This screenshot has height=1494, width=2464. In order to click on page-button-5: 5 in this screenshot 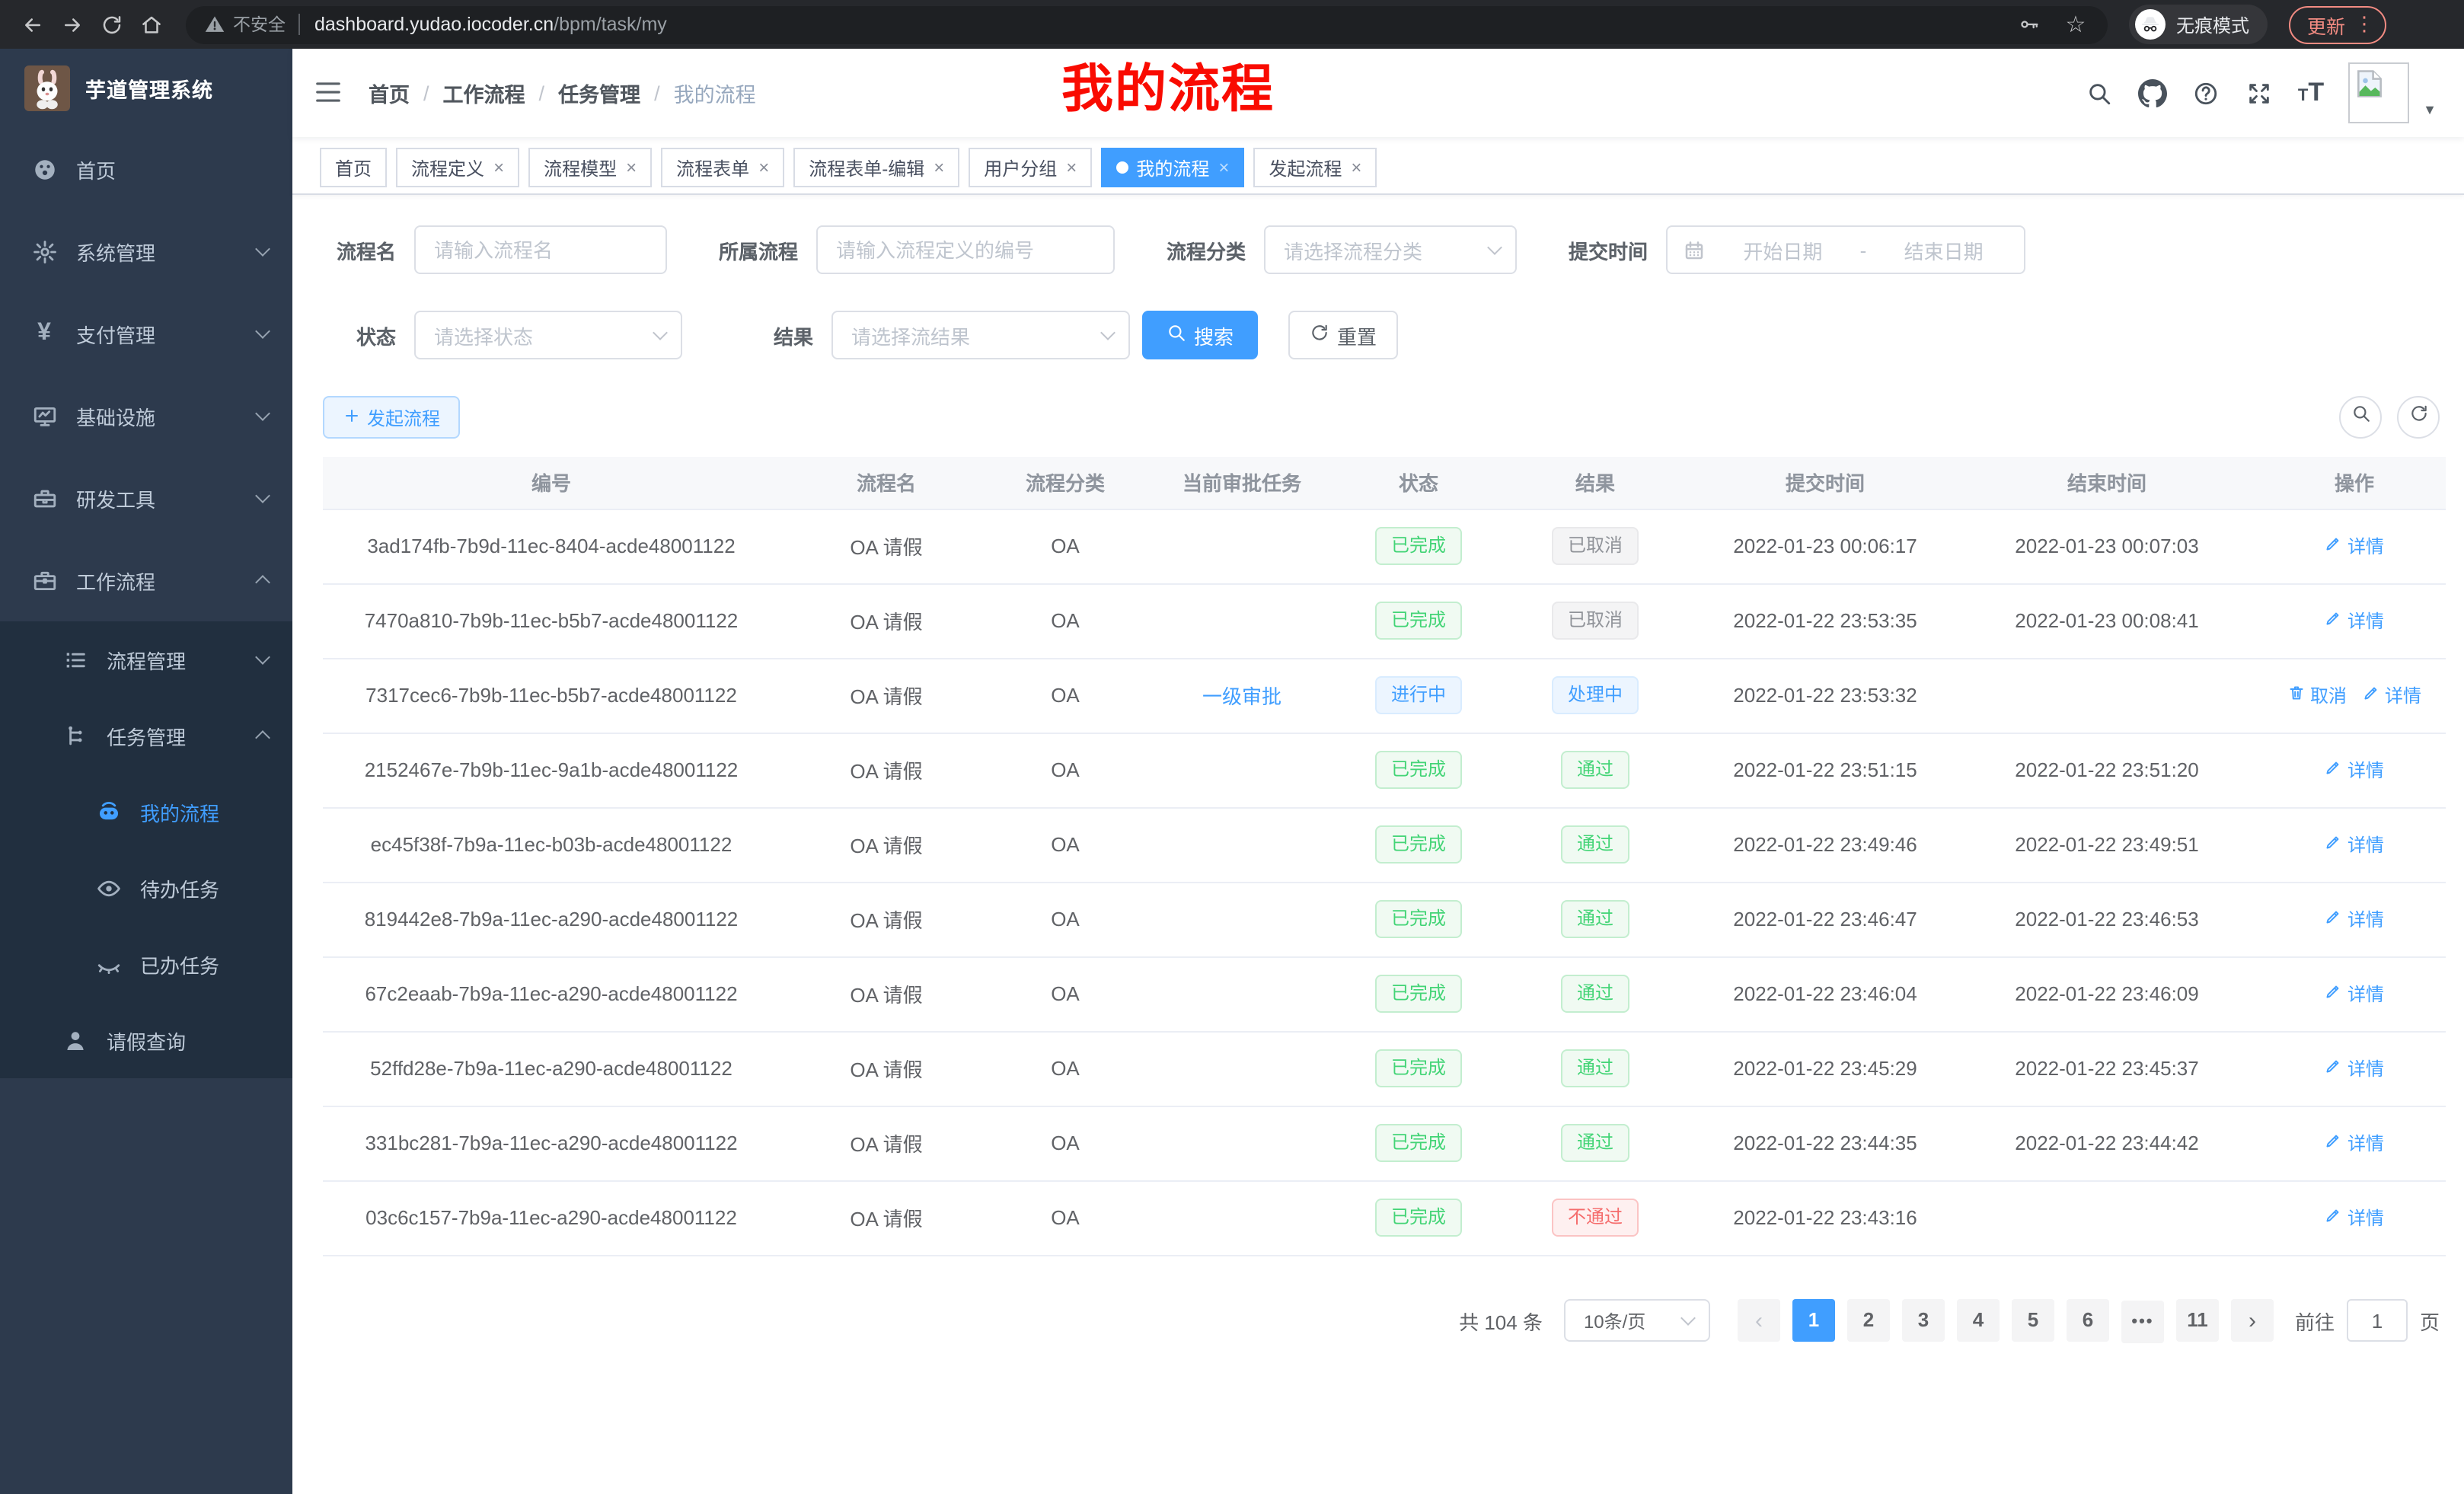, I will do `click(2032, 1319)`.